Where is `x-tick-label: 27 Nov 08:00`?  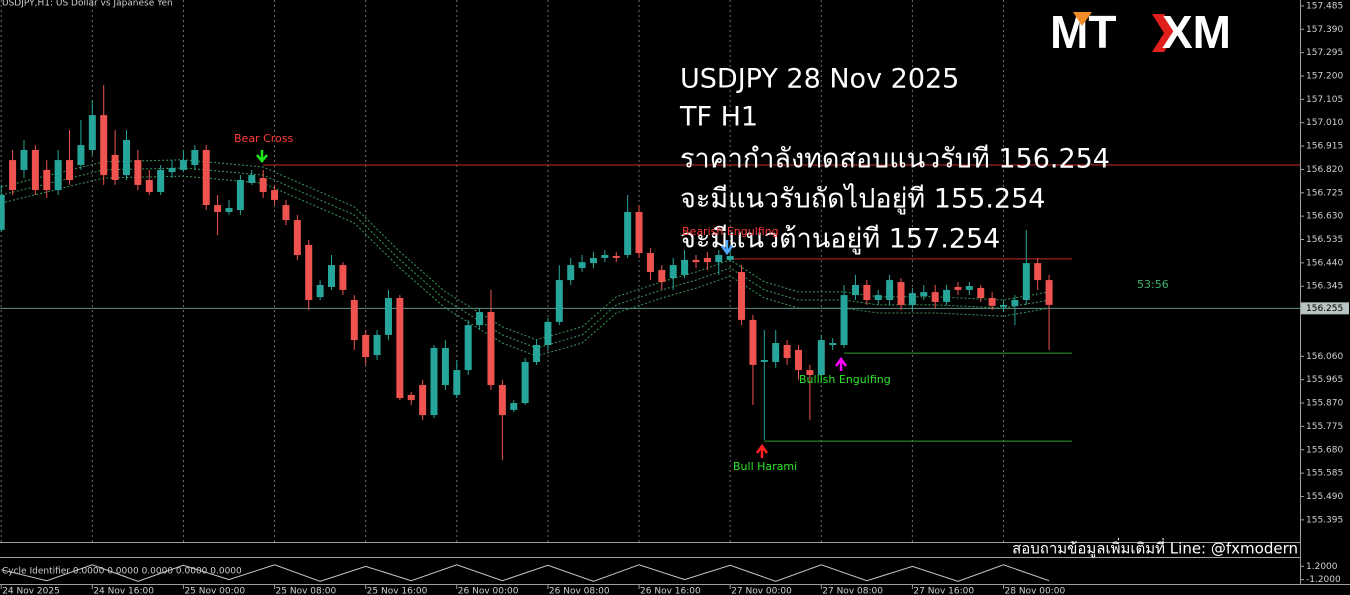
x-tick-label: 27 Nov 08:00 is located at coordinates (852, 591).